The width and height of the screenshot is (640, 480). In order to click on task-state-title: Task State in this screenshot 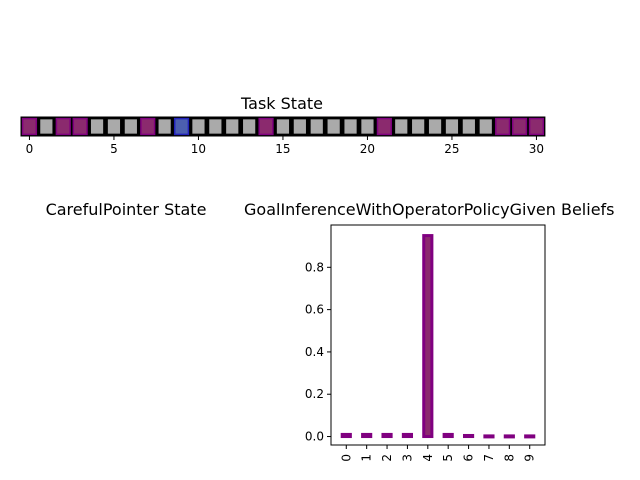, I will do `click(282, 103)`.